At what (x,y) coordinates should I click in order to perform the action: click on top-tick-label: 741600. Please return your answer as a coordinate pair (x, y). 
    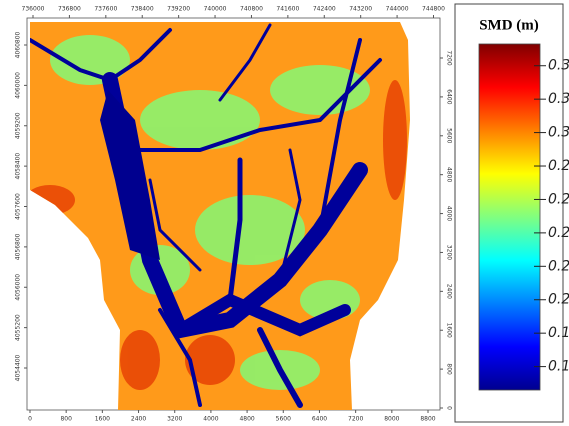
    Looking at the image, I should click on (287, 9).